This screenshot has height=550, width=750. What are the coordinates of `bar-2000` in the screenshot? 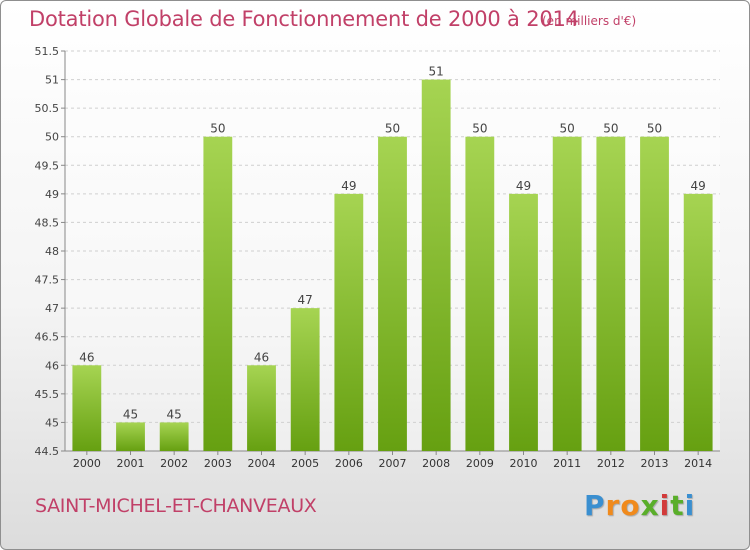 It's located at (87, 408).